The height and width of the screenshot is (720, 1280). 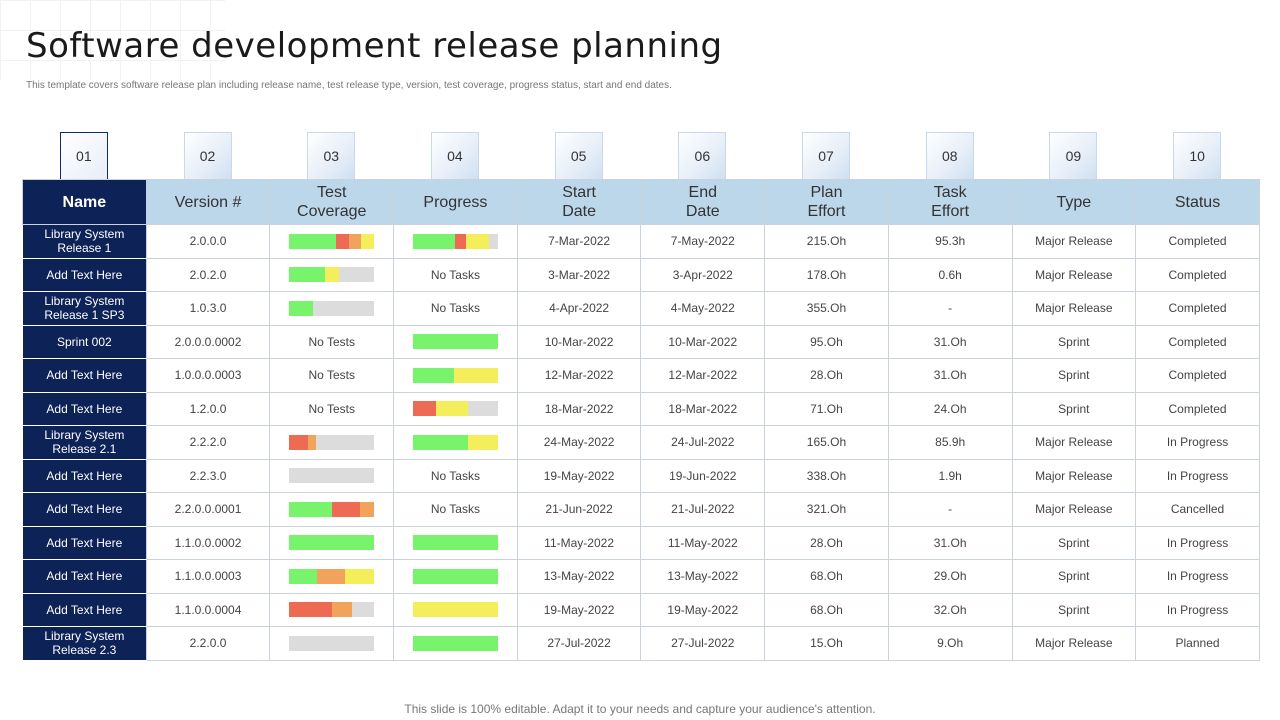 I want to click on progress-cell: No Tasks, so click(x=455, y=475).